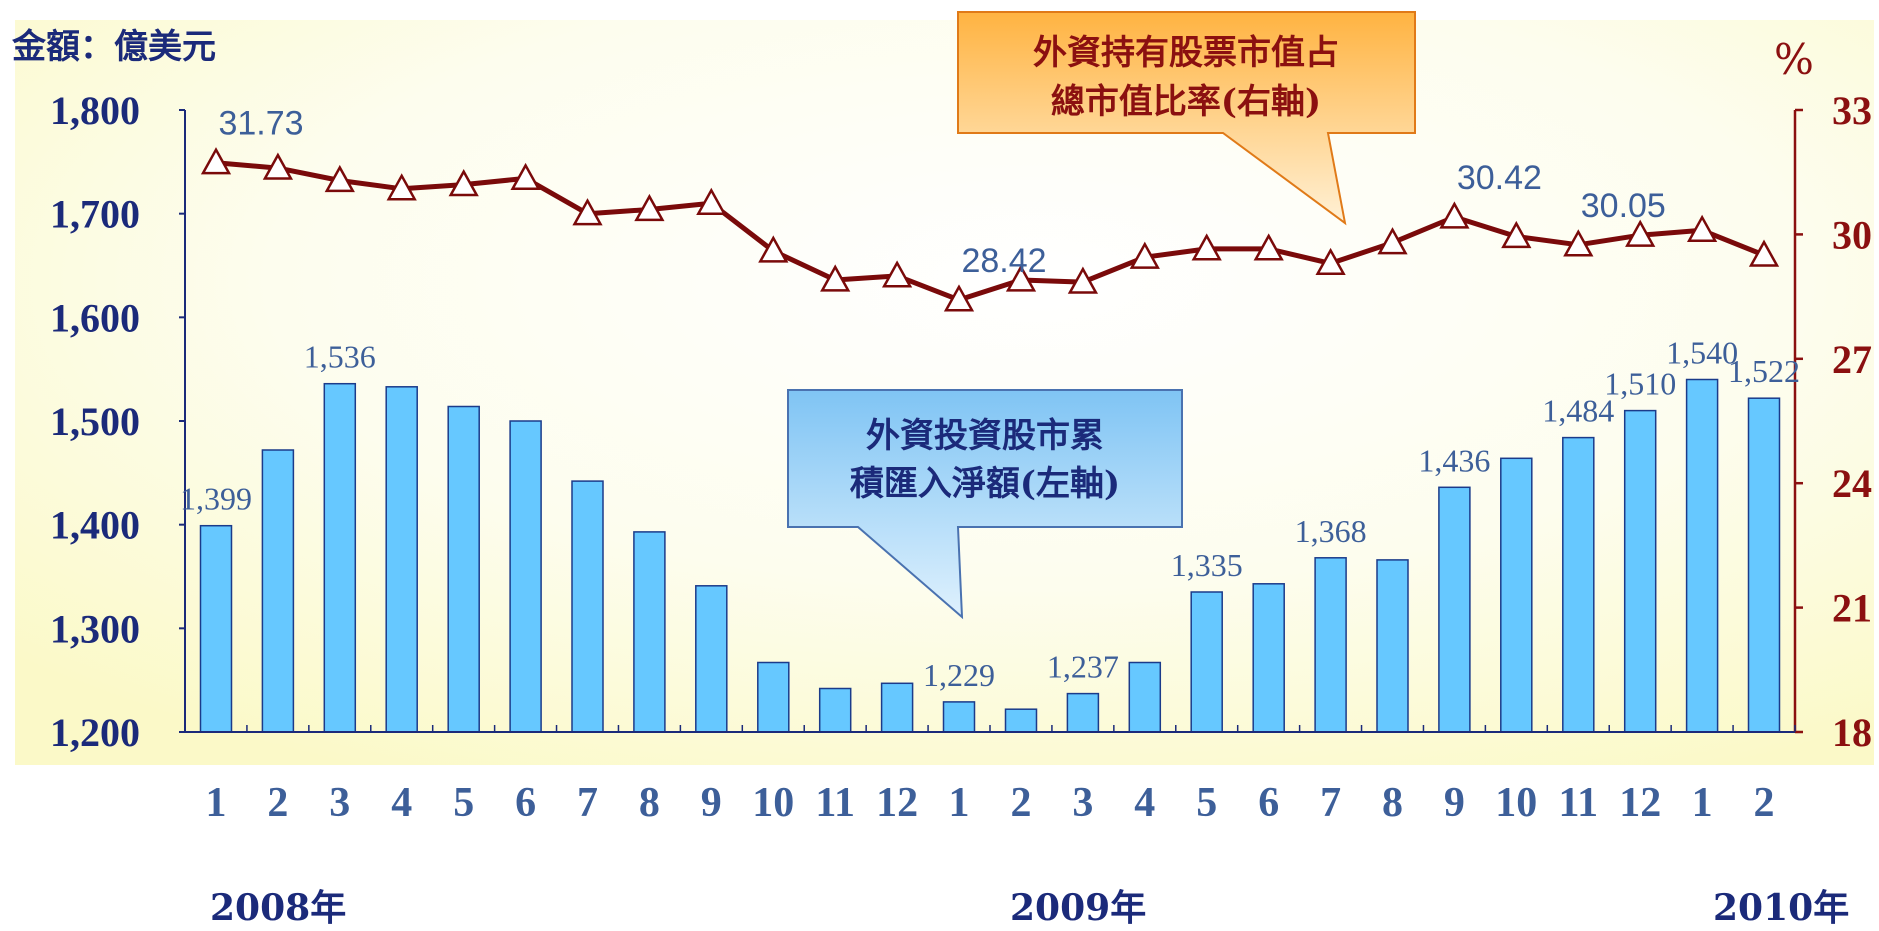 The width and height of the screenshot is (1879, 931). I want to click on bar-label-23: 1,510, so click(1640, 384).